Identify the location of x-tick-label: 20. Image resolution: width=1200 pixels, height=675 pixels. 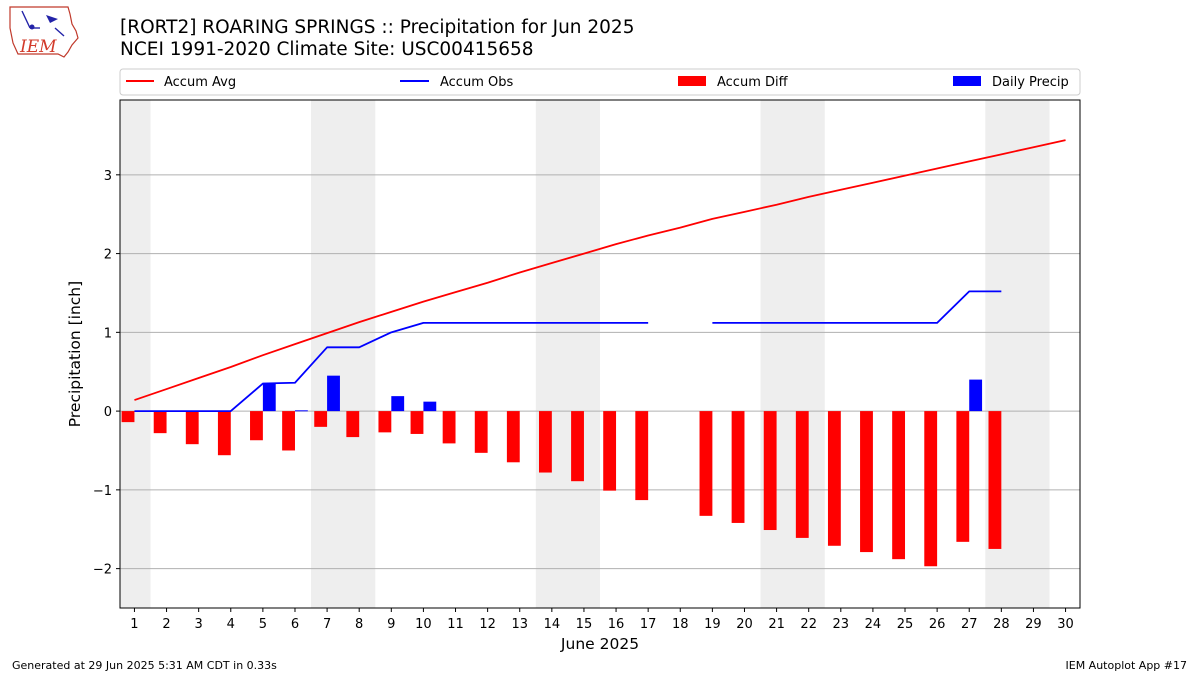
(744, 624).